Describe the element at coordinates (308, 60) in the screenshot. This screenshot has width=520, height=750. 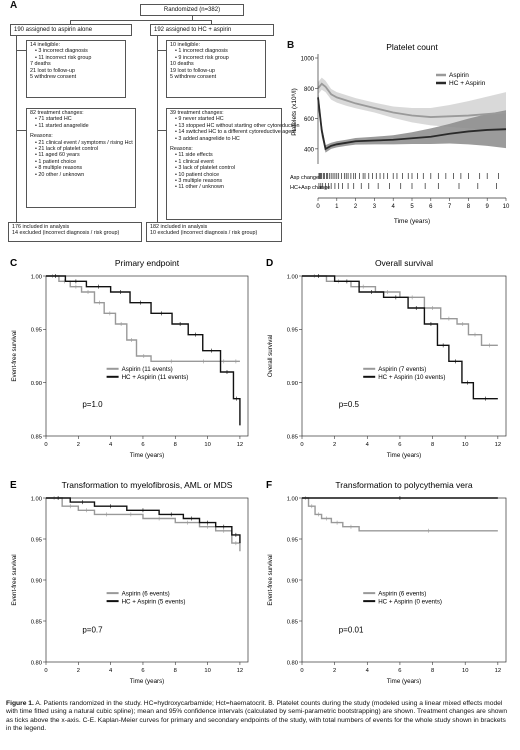
I see `y-tick-label: 1000` at that location.